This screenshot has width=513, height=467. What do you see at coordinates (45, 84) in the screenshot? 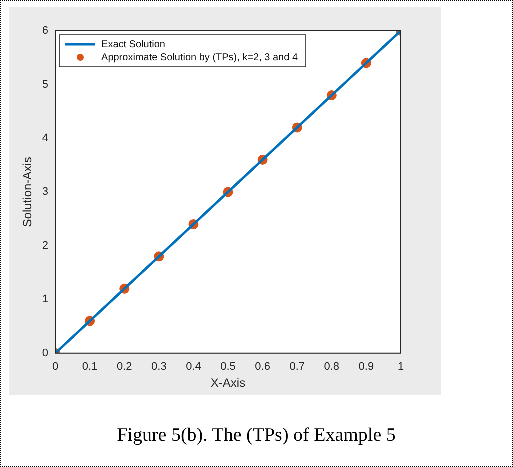
I see `y-tick-label: 5` at bounding box center [45, 84].